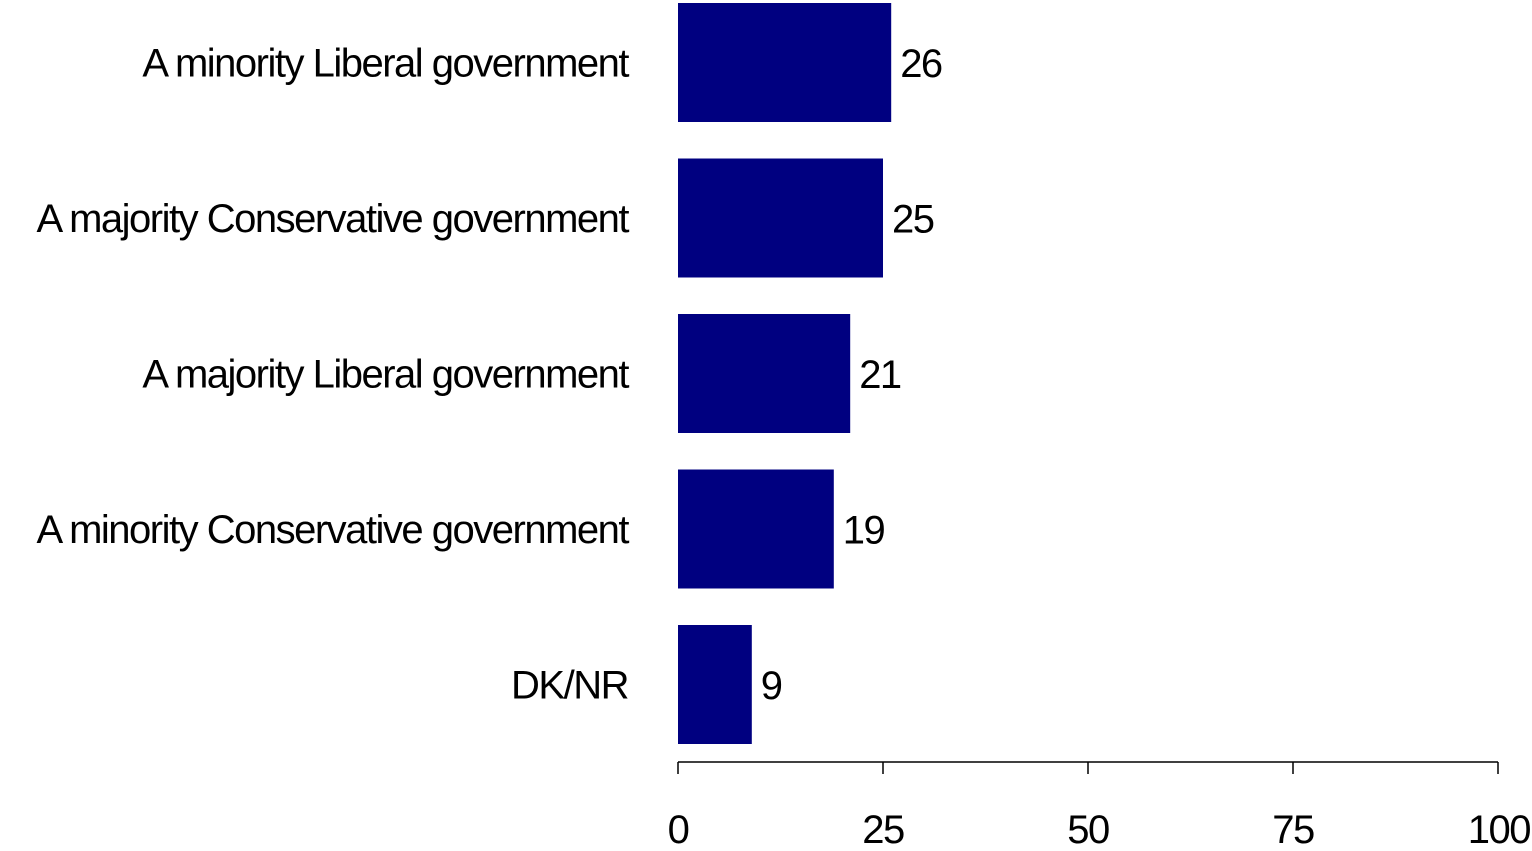 This screenshot has width=1532, height=851. I want to click on data-label: 25, so click(913, 220).